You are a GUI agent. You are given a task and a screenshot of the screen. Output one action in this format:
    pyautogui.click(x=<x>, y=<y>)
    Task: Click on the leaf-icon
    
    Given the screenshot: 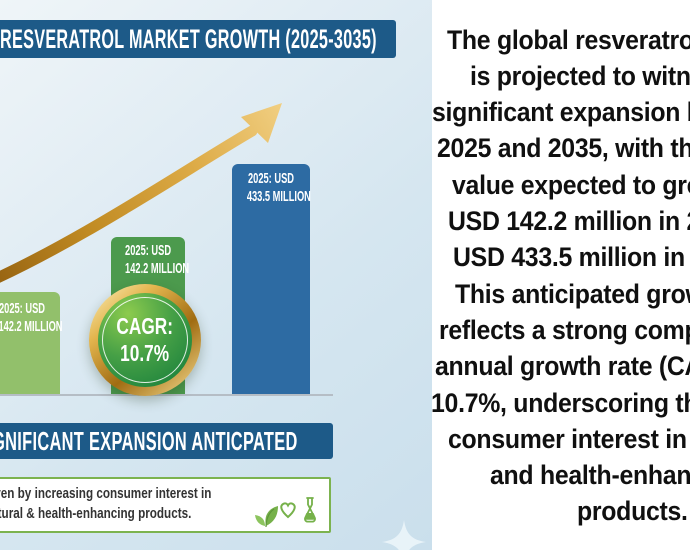 What is the action you would take?
    pyautogui.click(x=266, y=517)
    